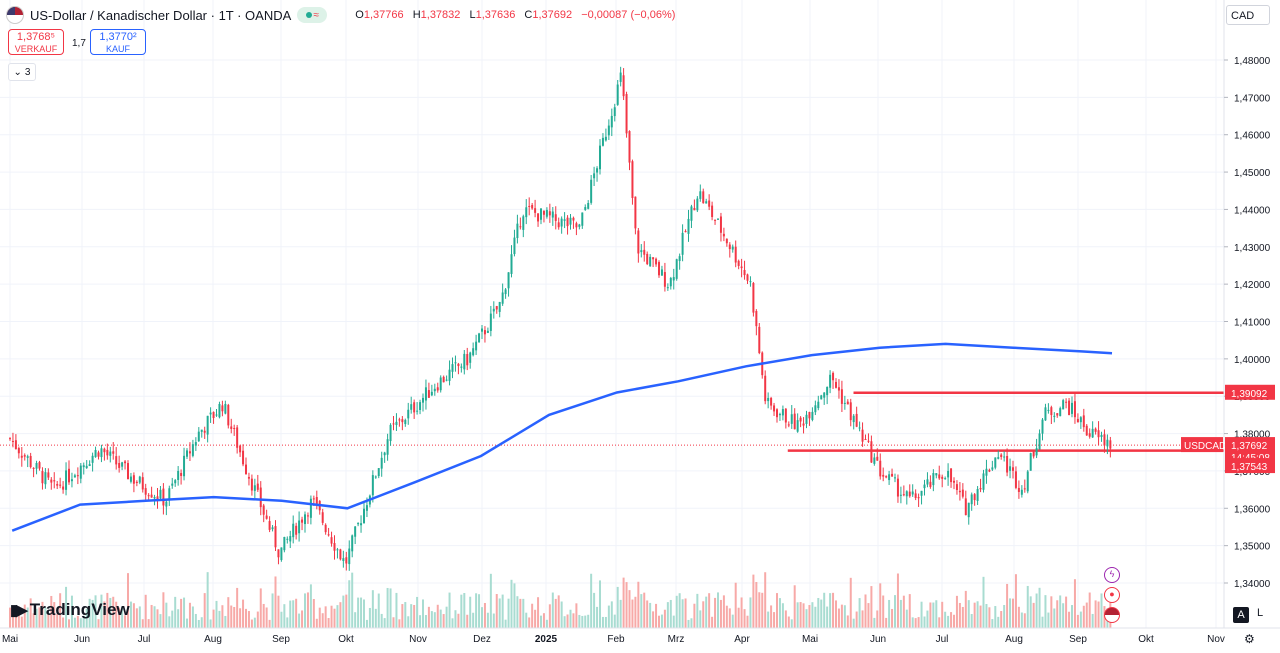 The width and height of the screenshot is (1280, 653). What do you see at coordinates (1112, 615) in the screenshot?
I see `flag-us-icon` at bounding box center [1112, 615].